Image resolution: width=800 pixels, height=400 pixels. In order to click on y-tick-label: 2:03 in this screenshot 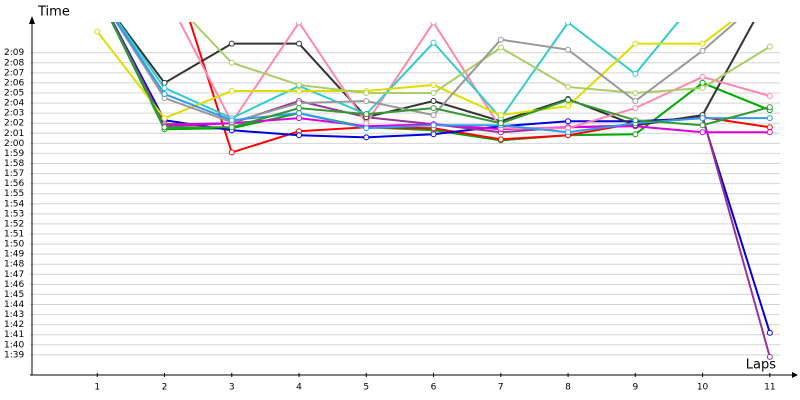, I will do `click(14, 114)`.